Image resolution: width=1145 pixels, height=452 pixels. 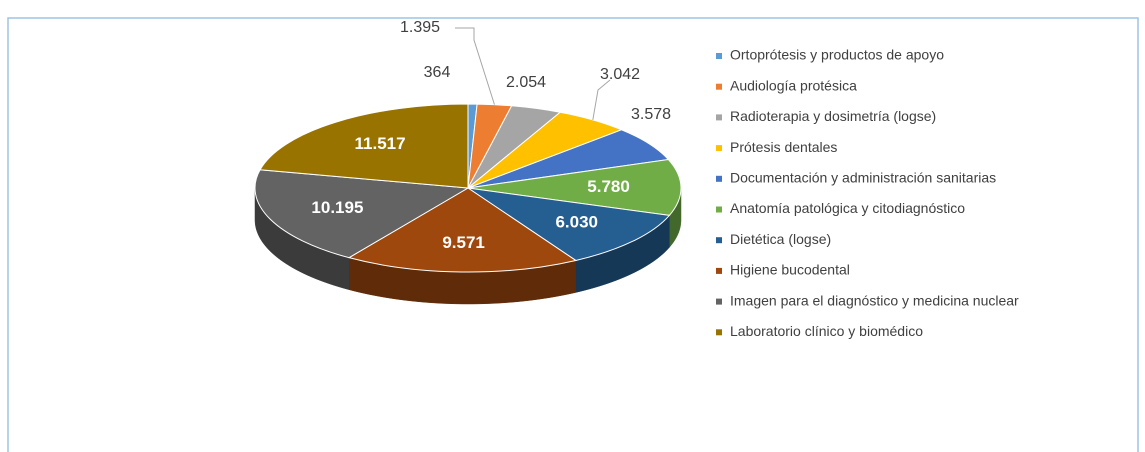 I want to click on legend-label: Anatomía patológica y citodiagnóstico, so click(x=847, y=208).